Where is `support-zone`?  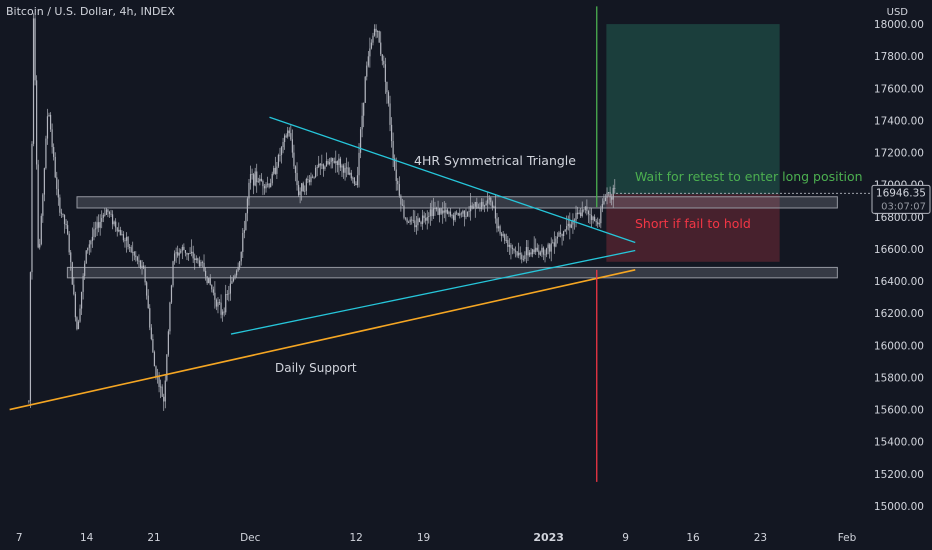
support-zone is located at coordinates (452, 272).